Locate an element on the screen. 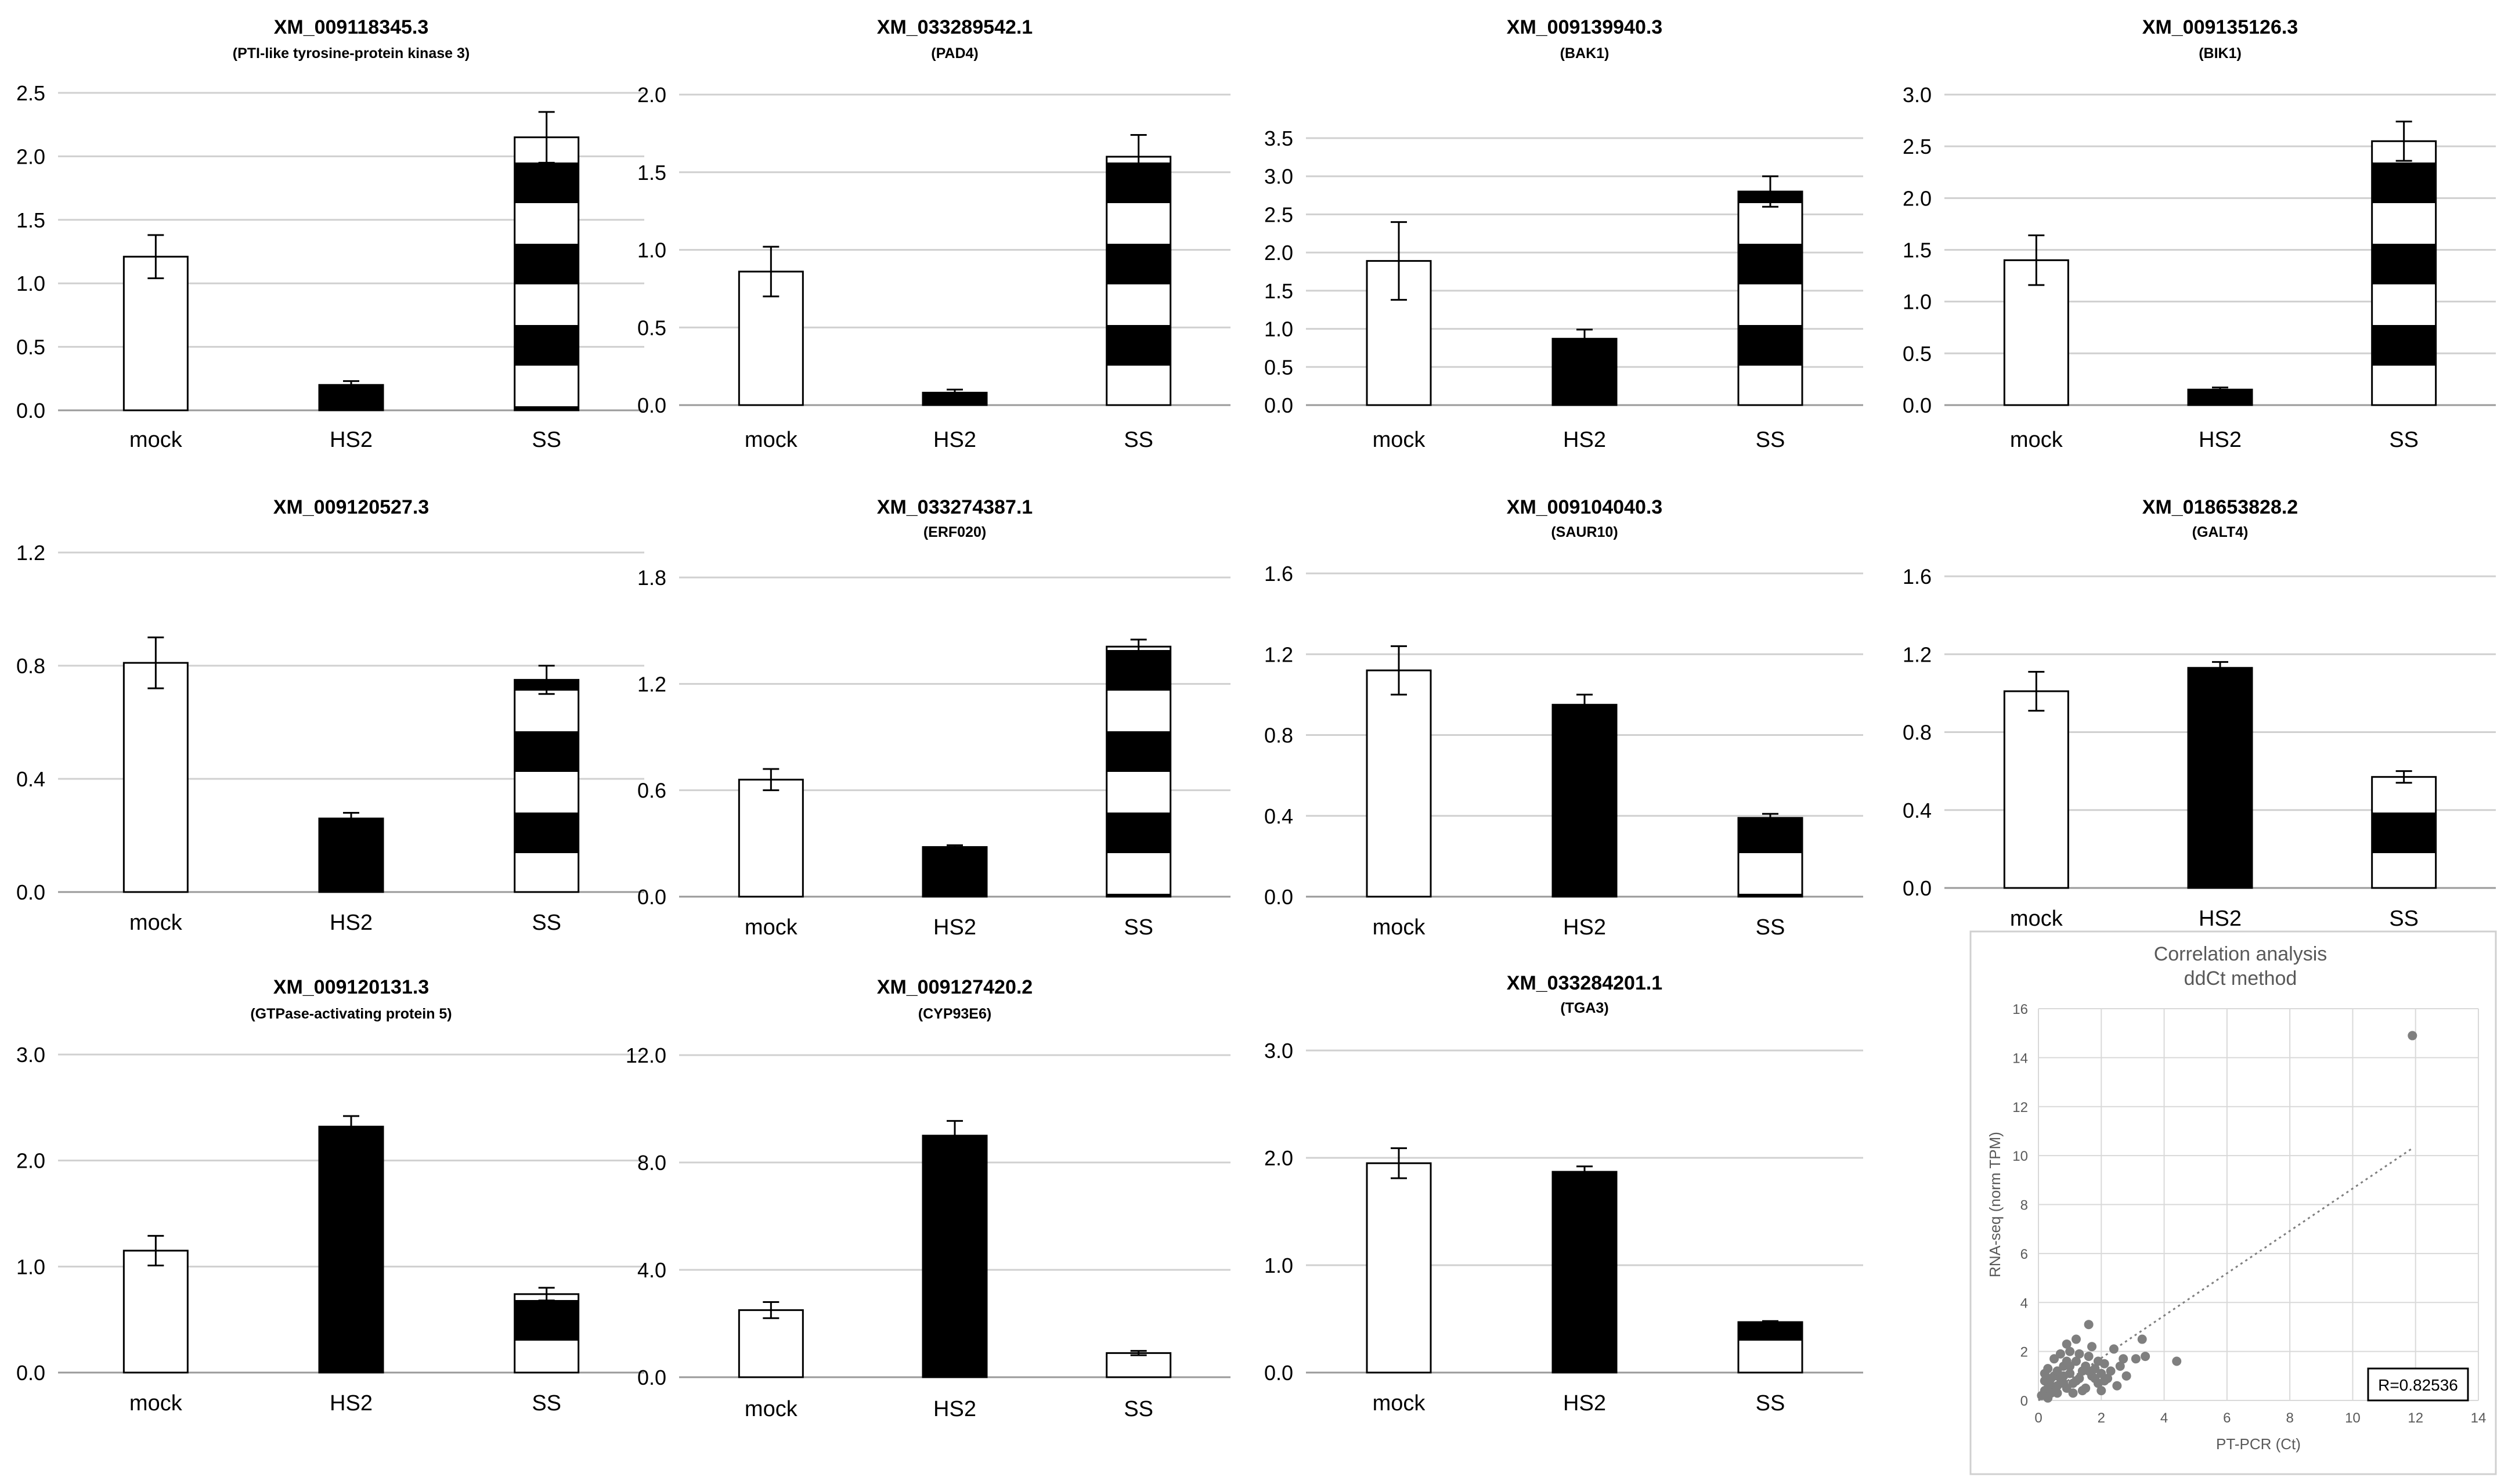 This screenshot has height=1484, width=2508. scatter-x-tick-label: 12 is located at coordinates (2415, 1418).